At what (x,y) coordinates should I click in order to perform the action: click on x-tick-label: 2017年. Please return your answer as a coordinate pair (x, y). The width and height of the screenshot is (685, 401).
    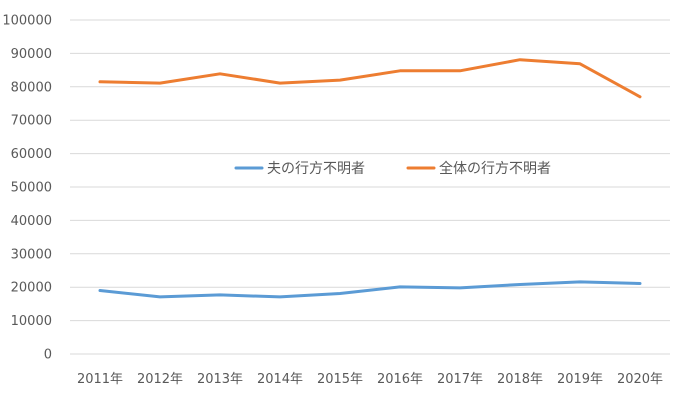
    Looking at the image, I should click on (460, 379).